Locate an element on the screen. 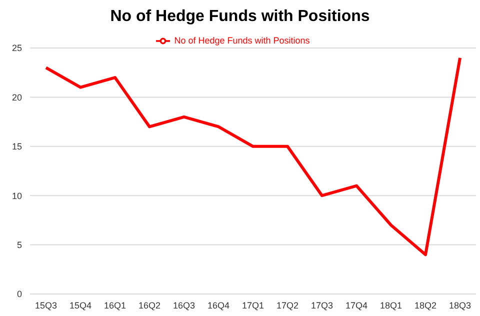  x-tick-label: 15Q4 is located at coordinates (80, 305).